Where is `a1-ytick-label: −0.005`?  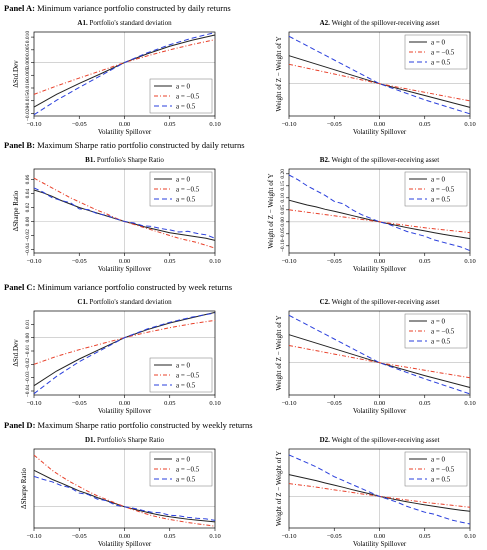
a1-ytick-label: −0.005 is located at coordinates (28, 75).